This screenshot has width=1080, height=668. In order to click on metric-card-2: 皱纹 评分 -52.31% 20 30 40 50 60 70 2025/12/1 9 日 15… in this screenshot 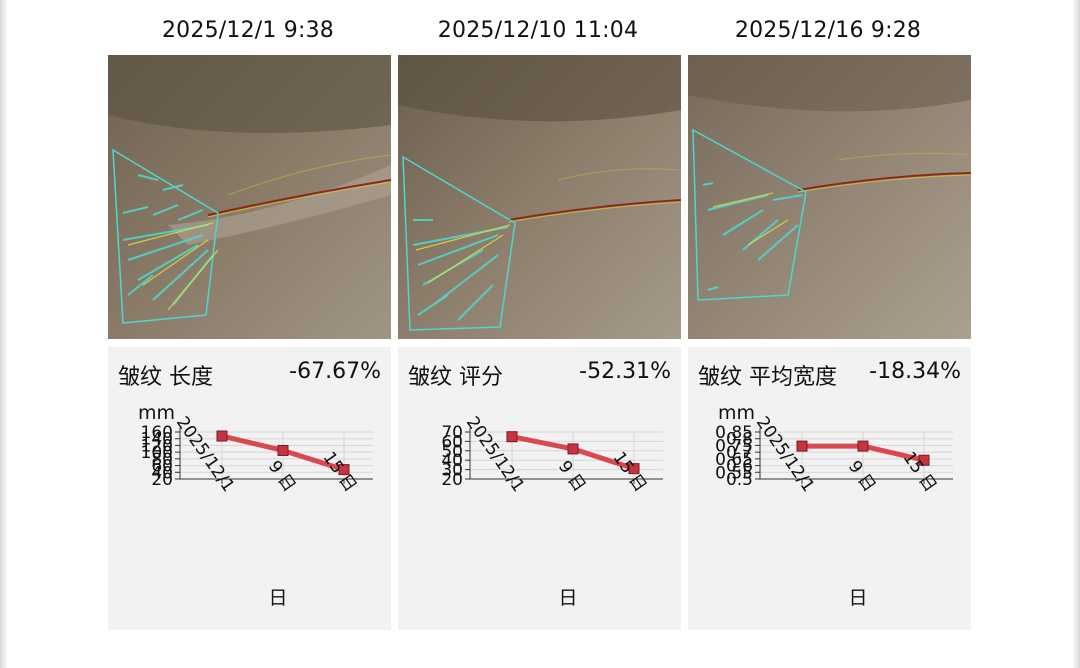, I will do `click(539, 488)`.